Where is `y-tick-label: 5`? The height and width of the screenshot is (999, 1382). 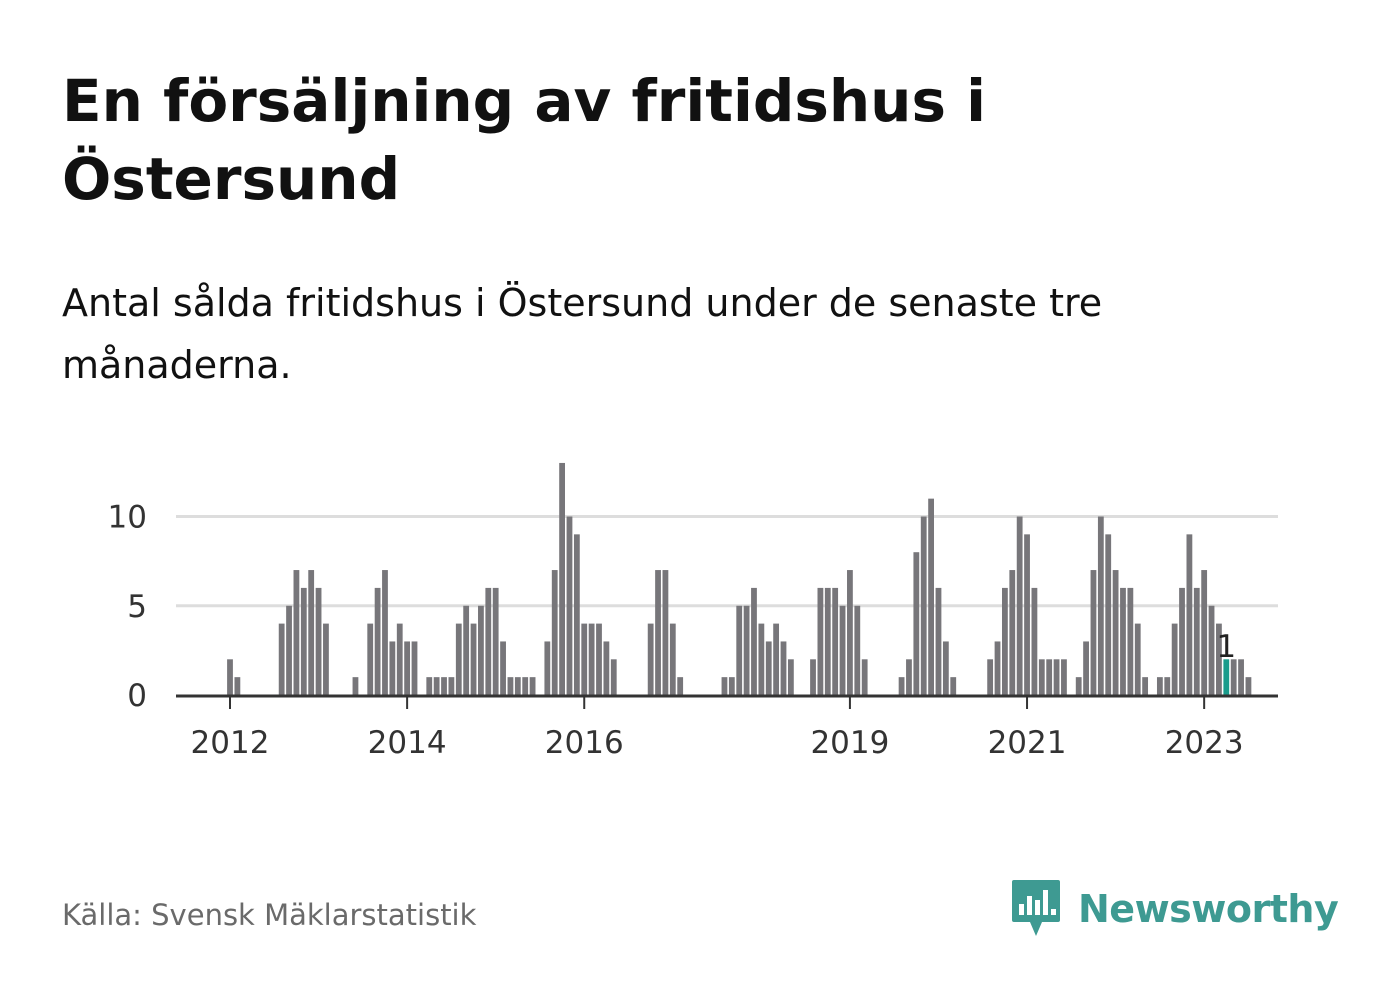
y-tick-label: 5 is located at coordinates (137, 607).